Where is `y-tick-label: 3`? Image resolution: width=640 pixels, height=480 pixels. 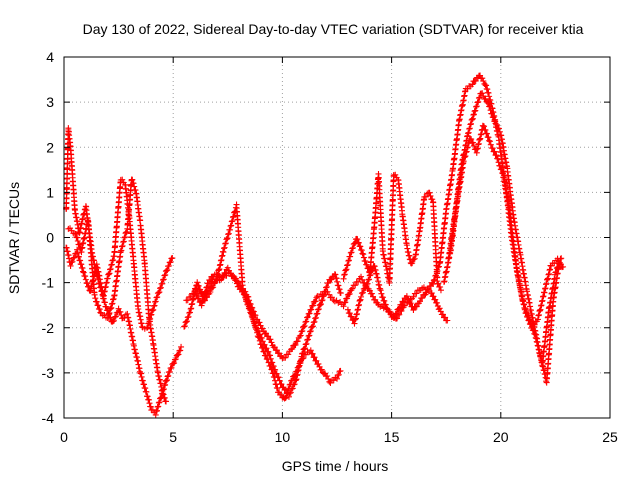 y-tick-label: 3 is located at coordinates (50, 102).